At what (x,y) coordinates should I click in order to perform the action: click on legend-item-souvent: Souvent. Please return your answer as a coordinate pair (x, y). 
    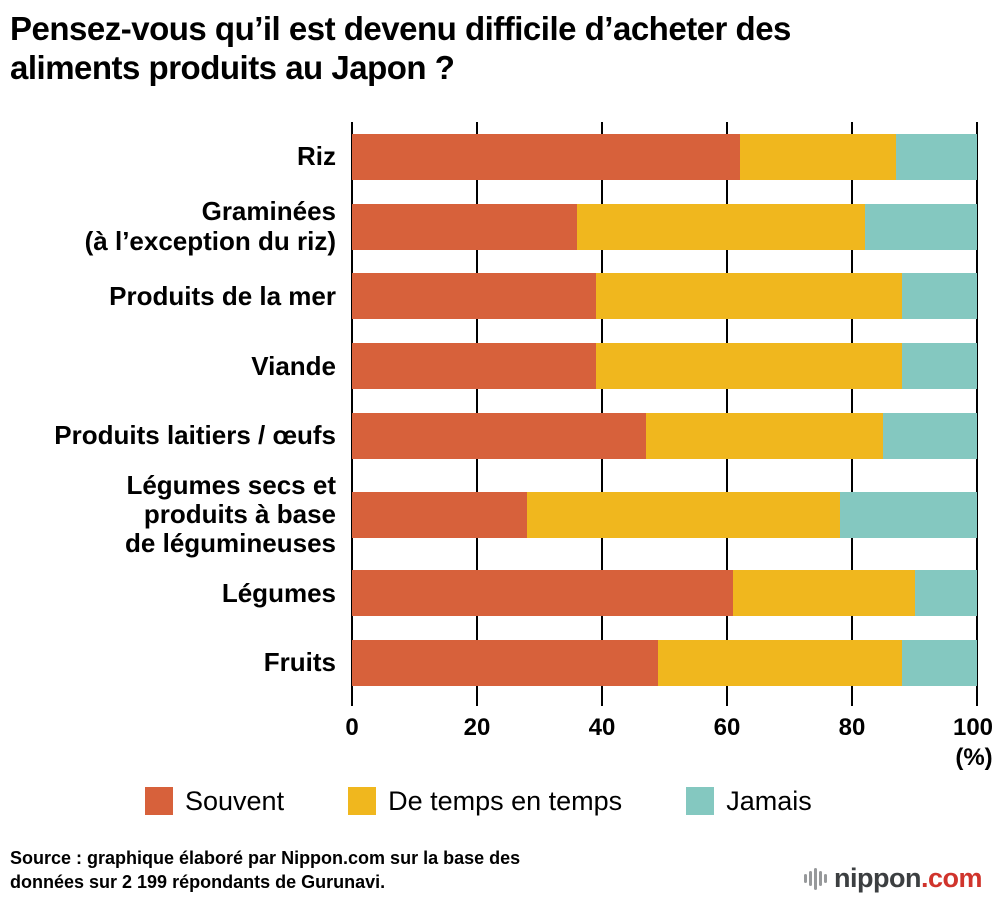
    Looking at the image, I should click on (214, 801).